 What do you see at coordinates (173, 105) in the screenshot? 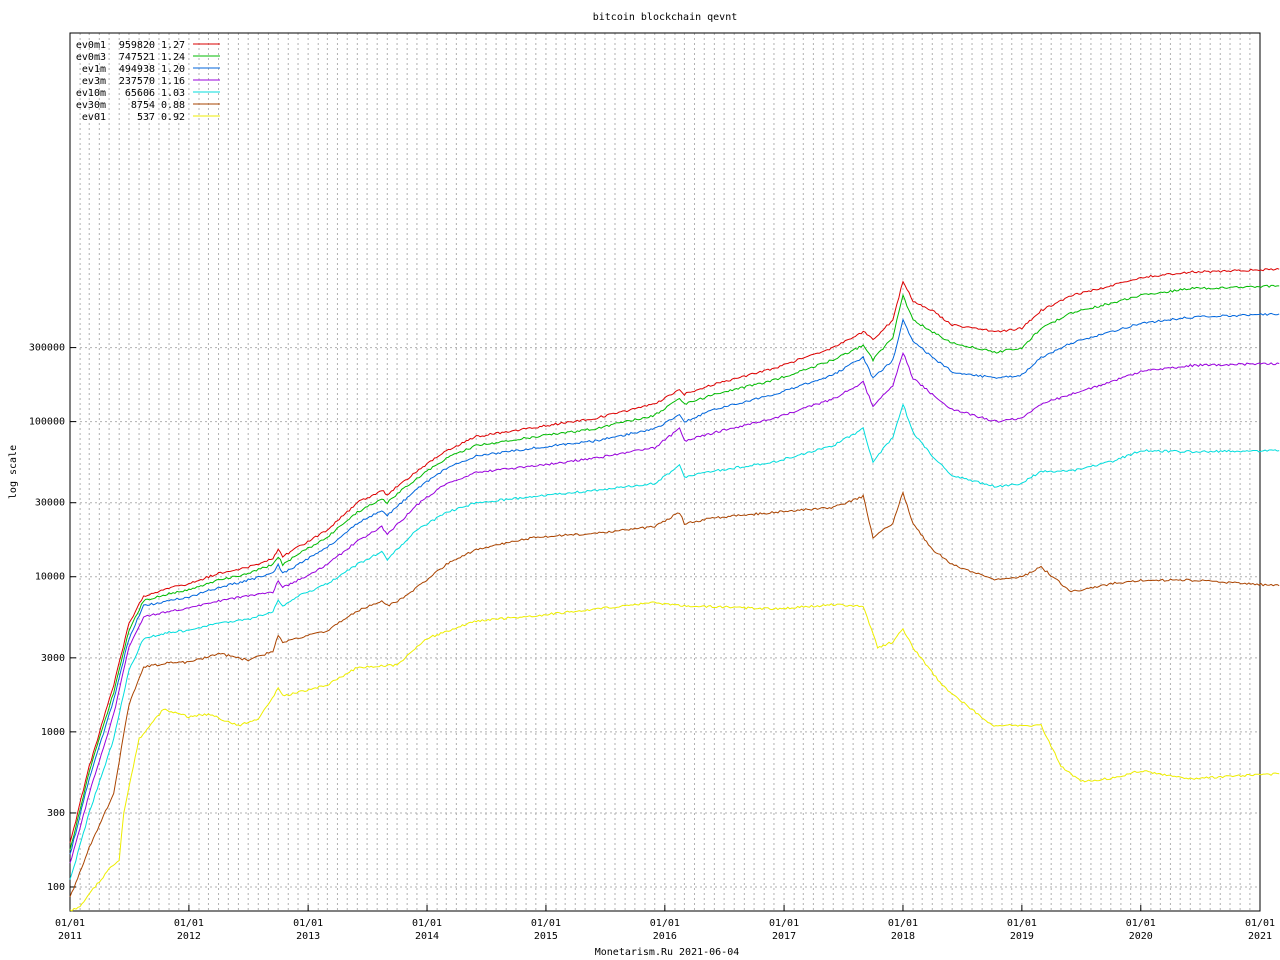
I see `legend-series-ratio: 0.88` at bounding box center [173, 105].